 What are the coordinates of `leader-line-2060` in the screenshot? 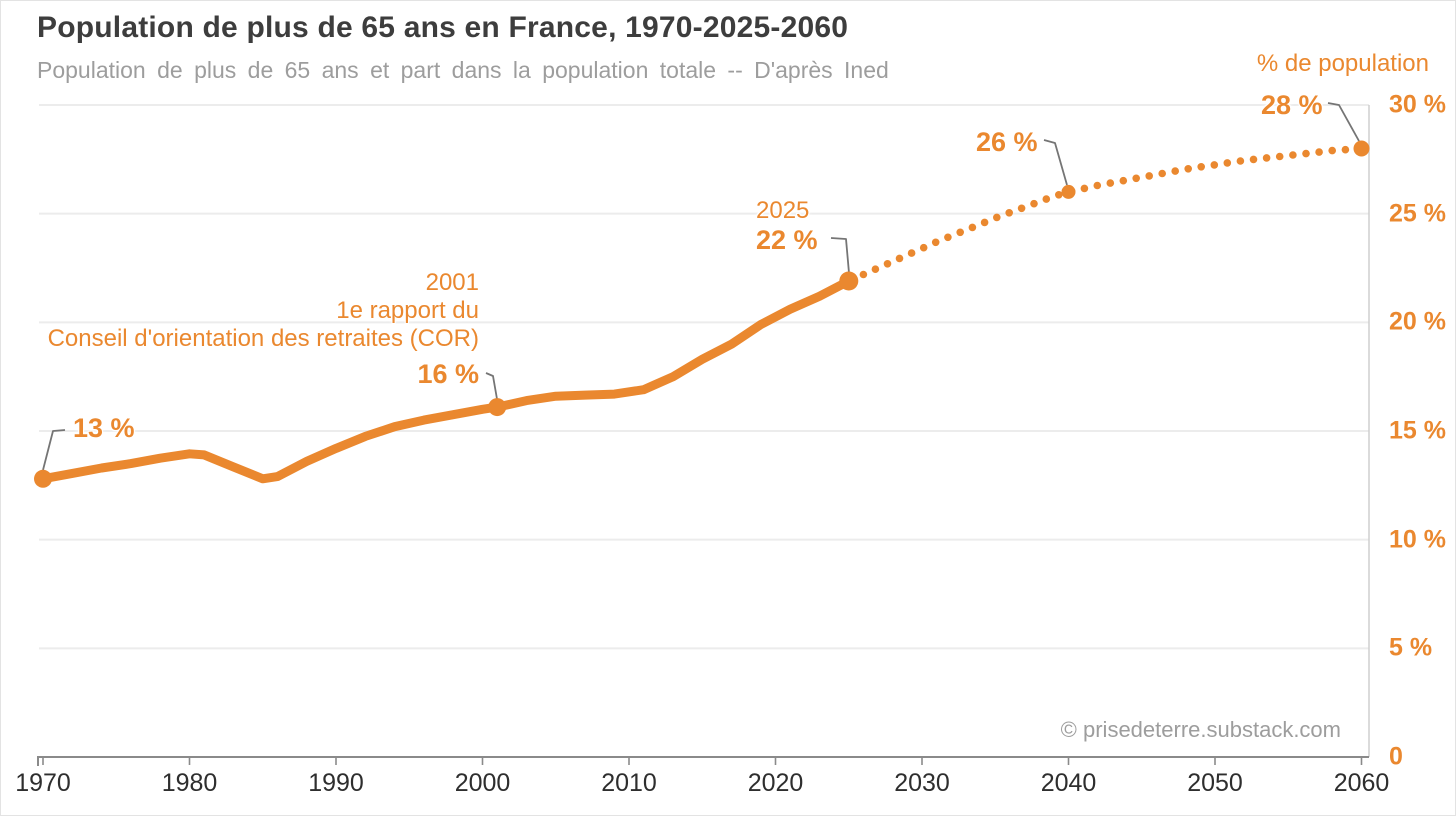 It's located at (1343, 122).